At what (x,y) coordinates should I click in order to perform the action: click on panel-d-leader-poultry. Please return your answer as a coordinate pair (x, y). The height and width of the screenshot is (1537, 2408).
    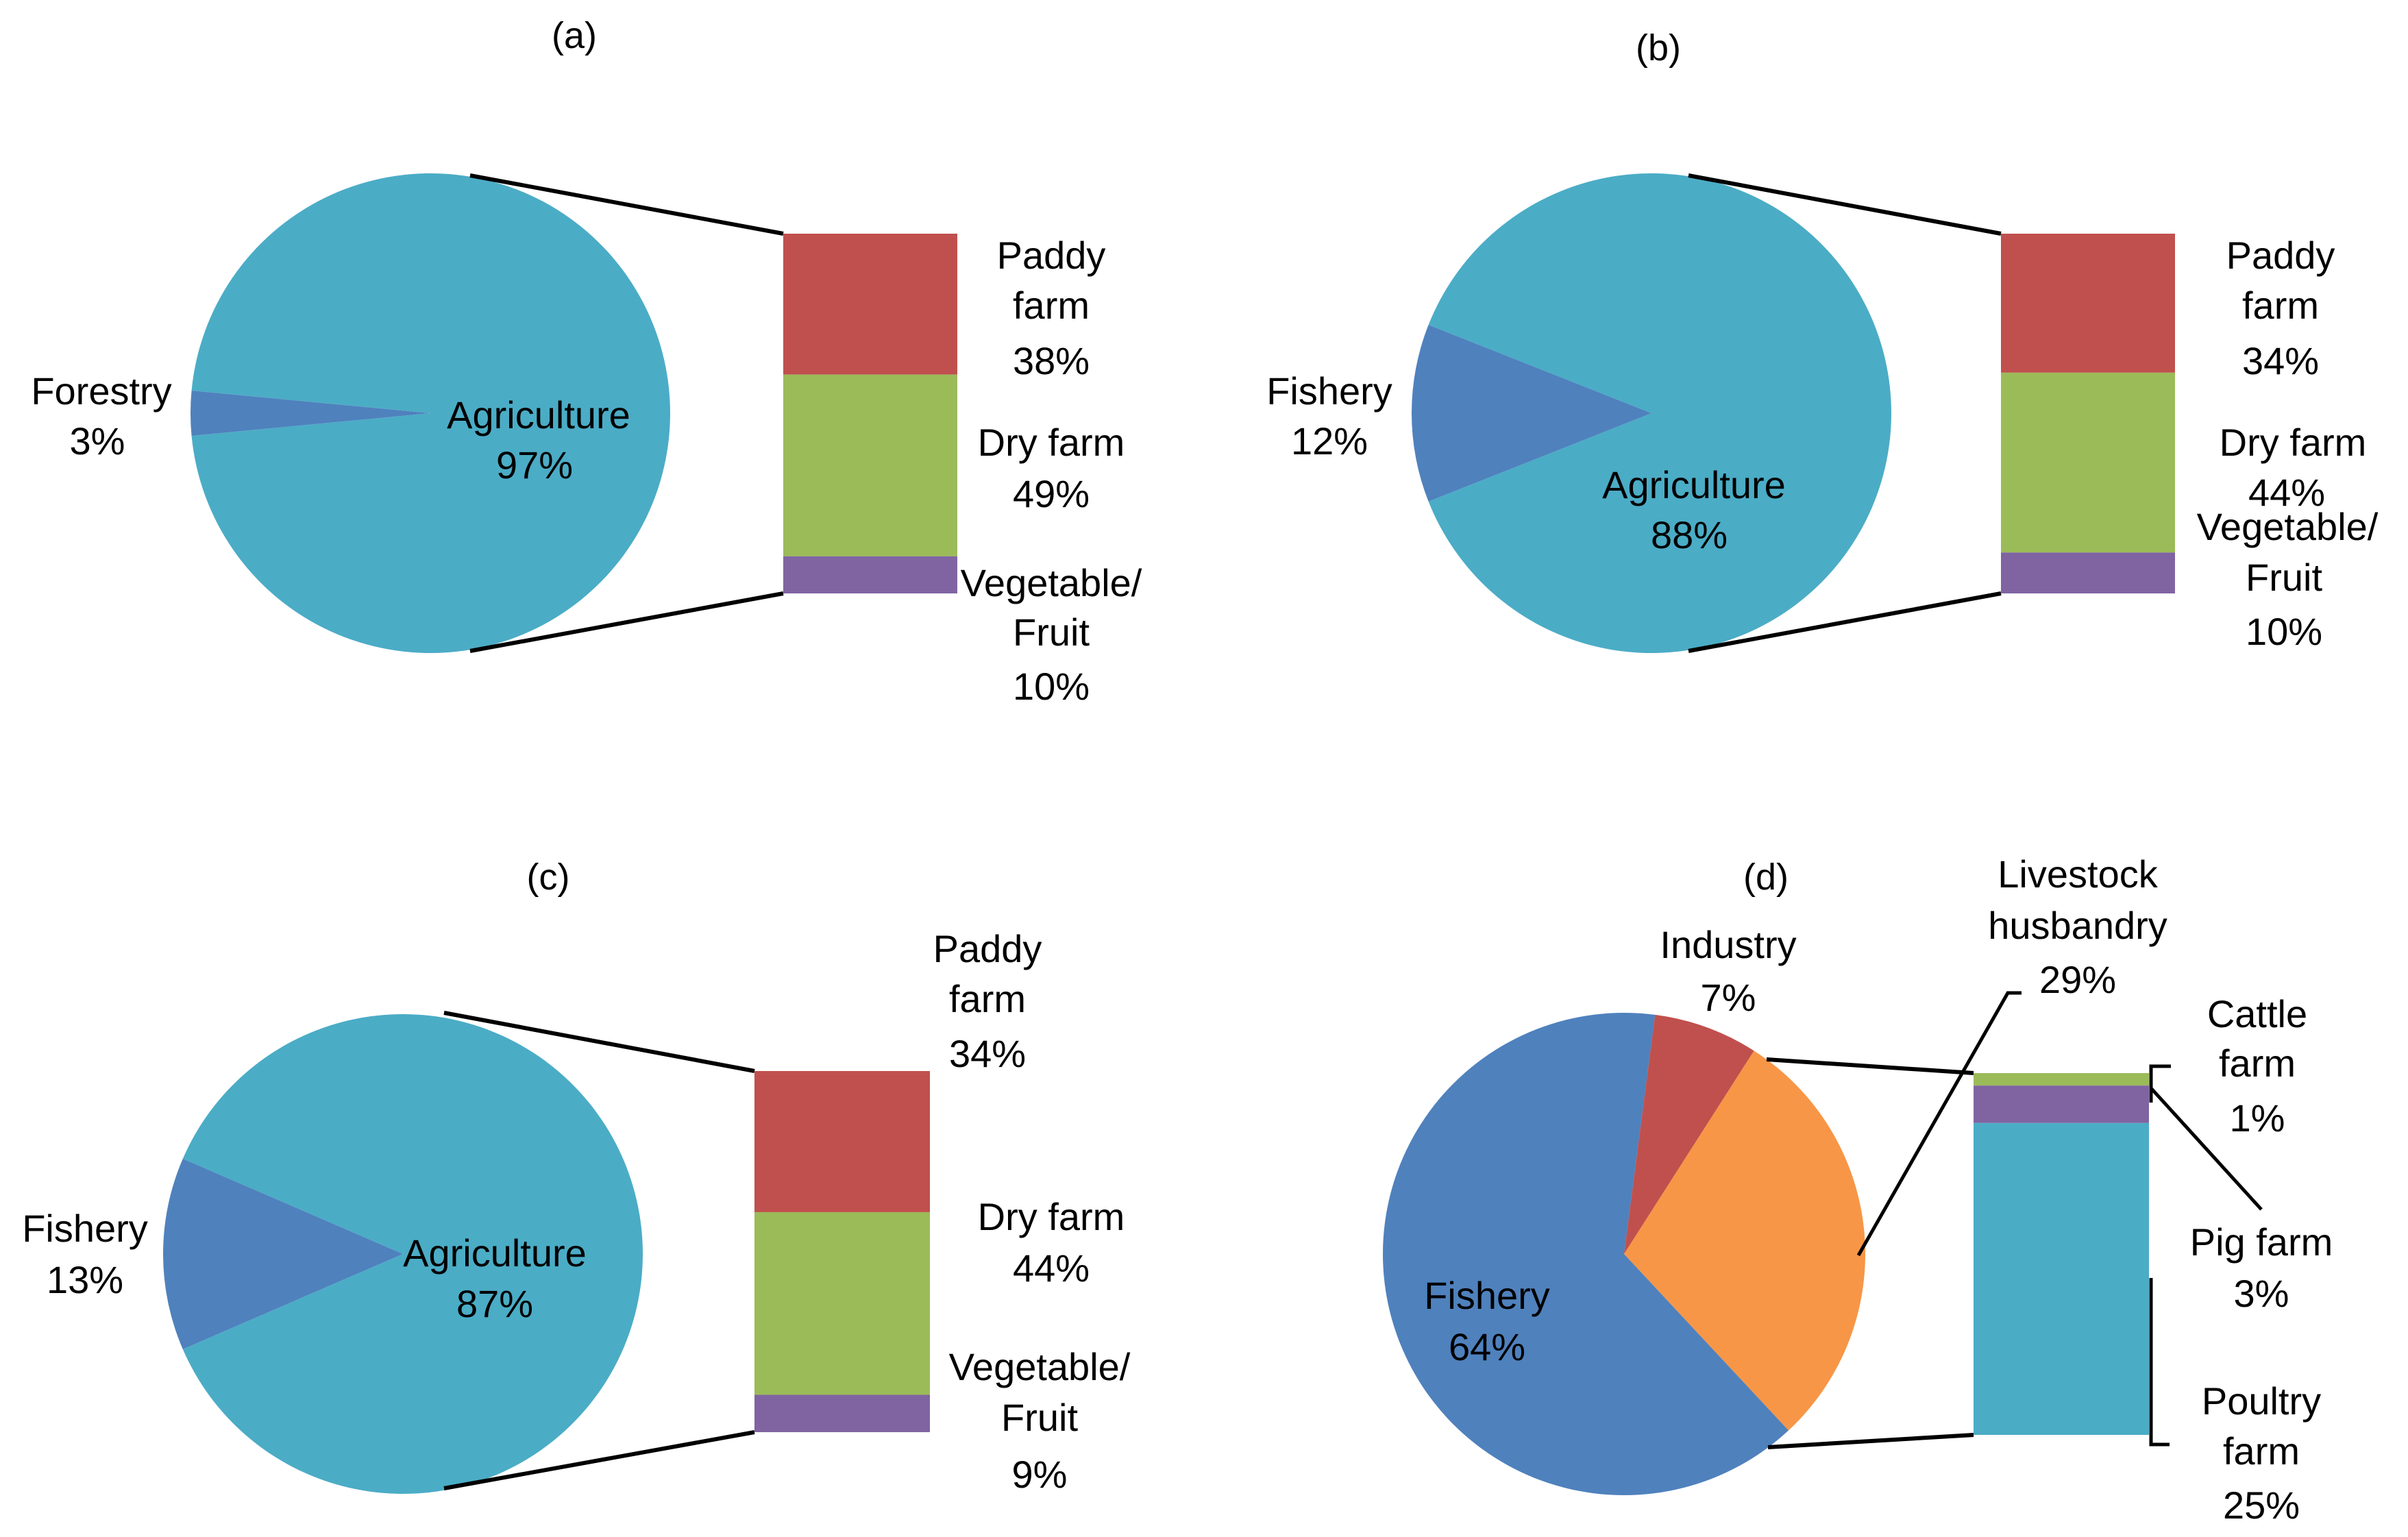
    Looking at the image, I should click on (2159, 1362).